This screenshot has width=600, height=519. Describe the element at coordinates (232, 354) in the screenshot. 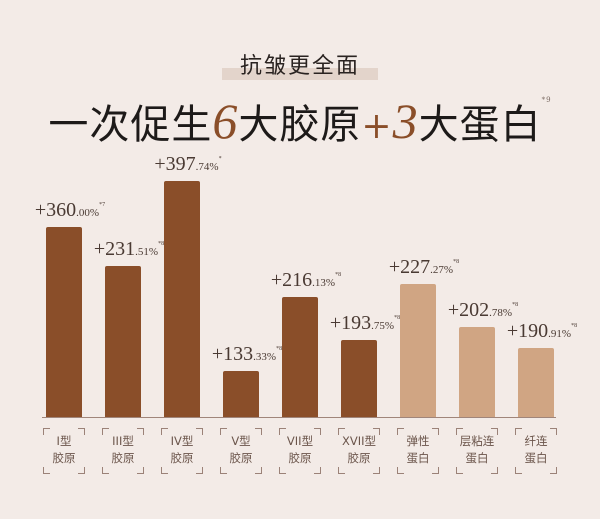

I see `value-integer: +133` at that location.